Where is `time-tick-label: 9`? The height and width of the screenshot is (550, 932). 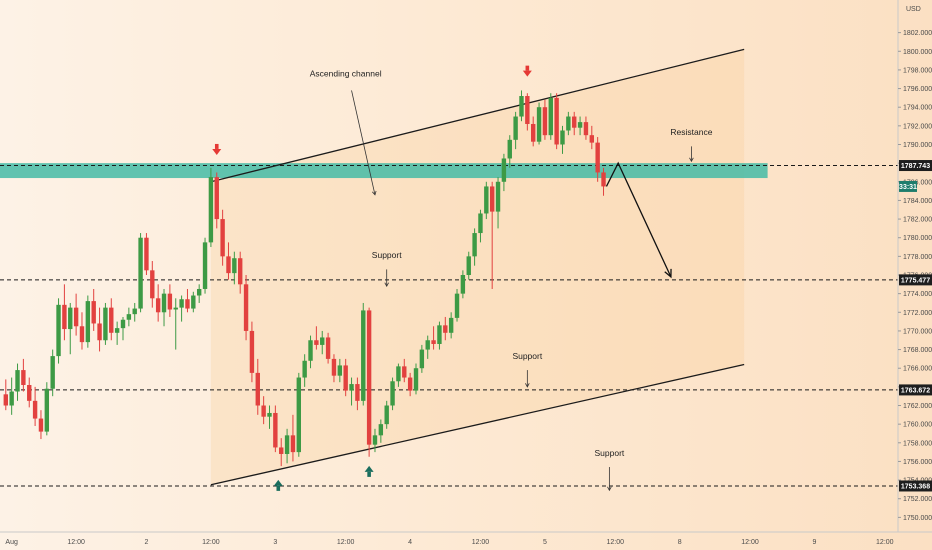 time-tick-label: 9 is located at coordinates (815, 542).